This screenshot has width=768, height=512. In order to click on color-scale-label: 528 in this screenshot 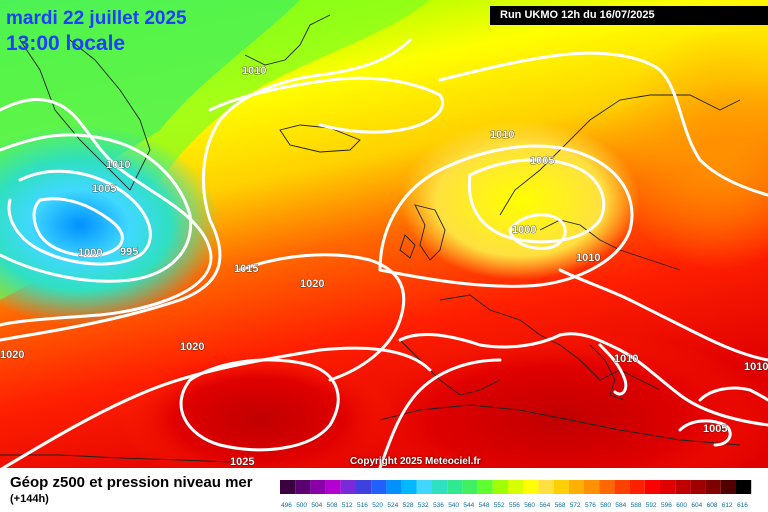, I will do `click(408, 505)`.